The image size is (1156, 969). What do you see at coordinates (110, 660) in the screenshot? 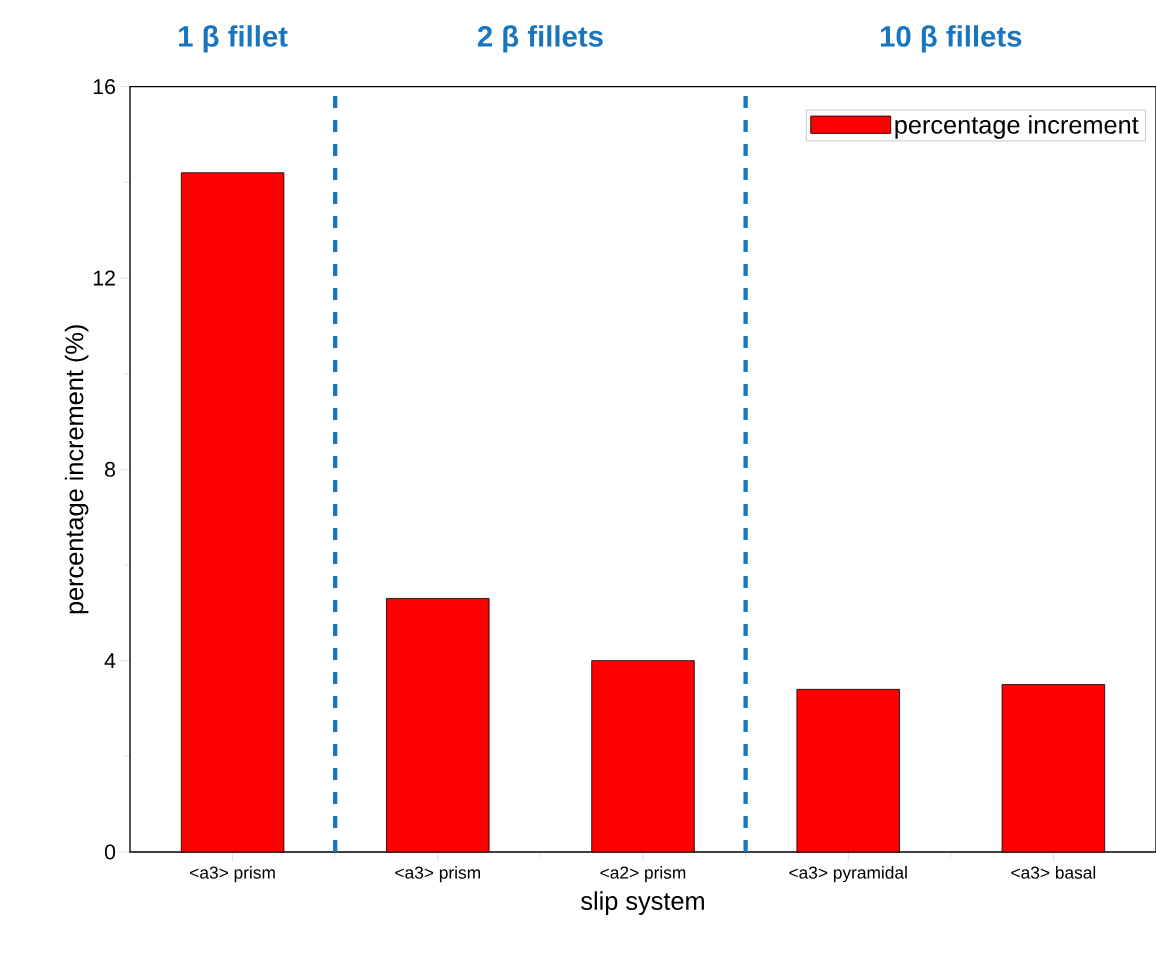
I see `y-tick-label: 4` at bounding box center [110, 660].